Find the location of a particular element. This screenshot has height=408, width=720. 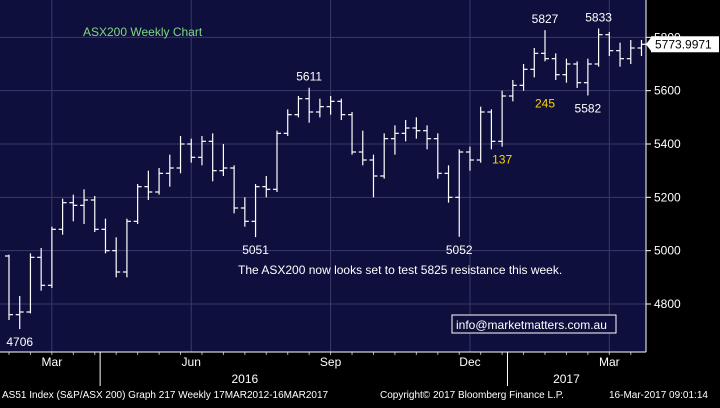

x-month-label: Sep is located at coordinates (331, 362).